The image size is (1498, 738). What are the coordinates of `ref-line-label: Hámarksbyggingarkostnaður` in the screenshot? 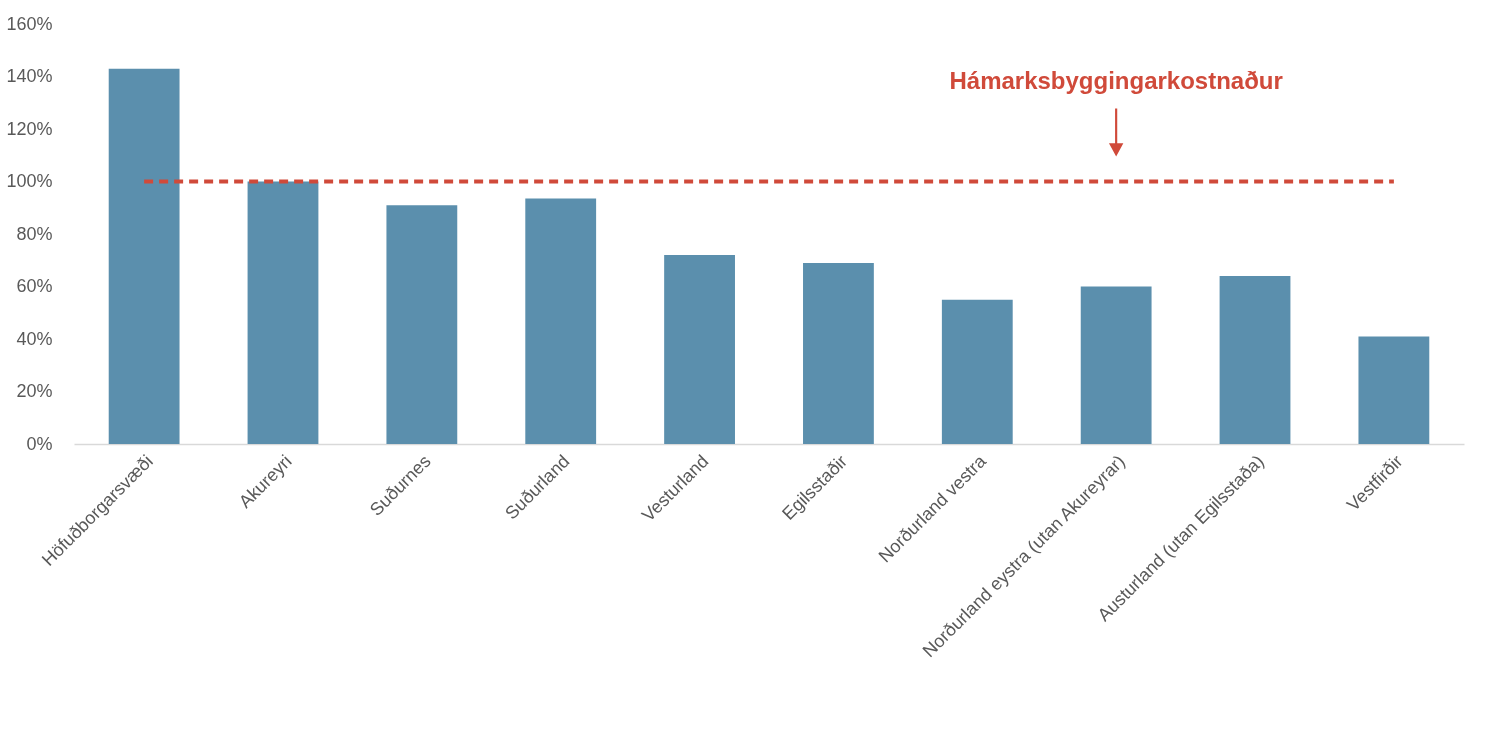 It's located at (1116, 80).